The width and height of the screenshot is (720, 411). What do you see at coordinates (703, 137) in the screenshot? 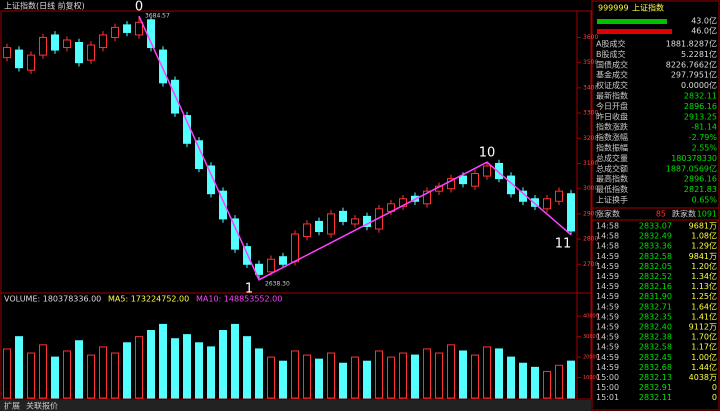
I see `stat-value: -2.79%` at bounding box center [703, 137].